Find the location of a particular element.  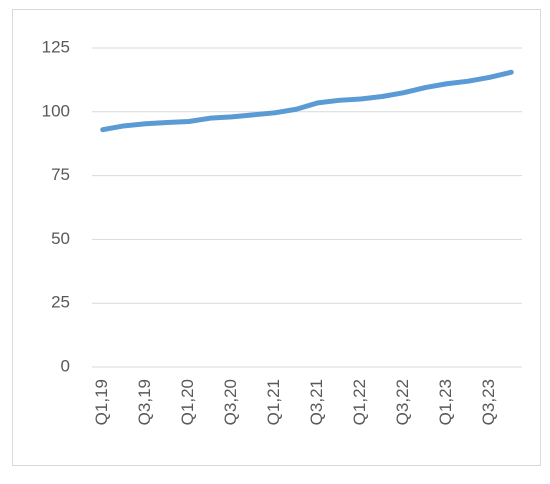

y-tick-label: 75 is located at coordinates (60, 174).